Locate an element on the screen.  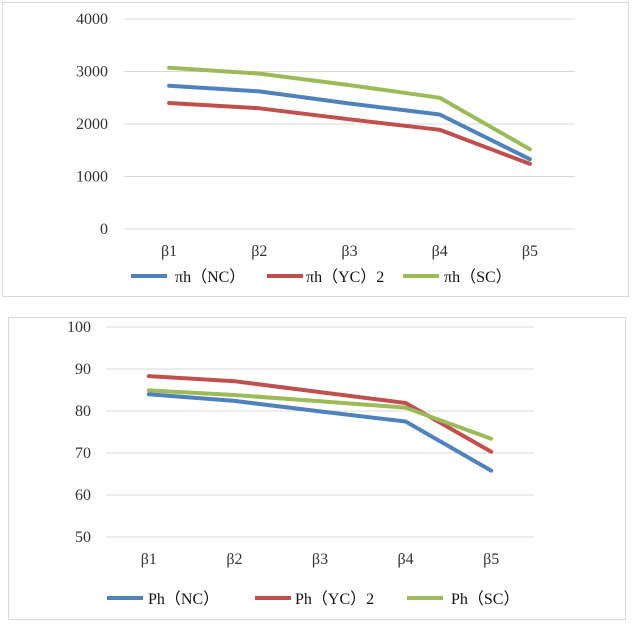
y-tick-label: 70 is located at coordinates (83, 453).